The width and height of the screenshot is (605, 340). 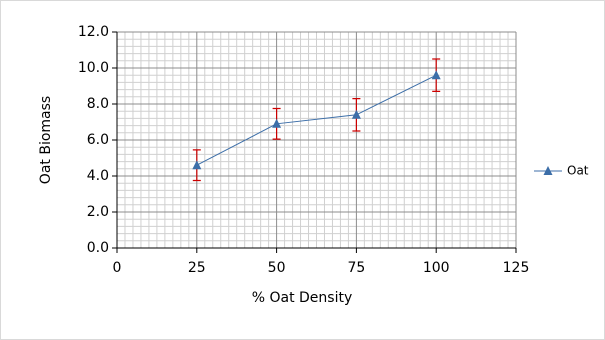 I want to click on series-line, so click(x=316, y=120).